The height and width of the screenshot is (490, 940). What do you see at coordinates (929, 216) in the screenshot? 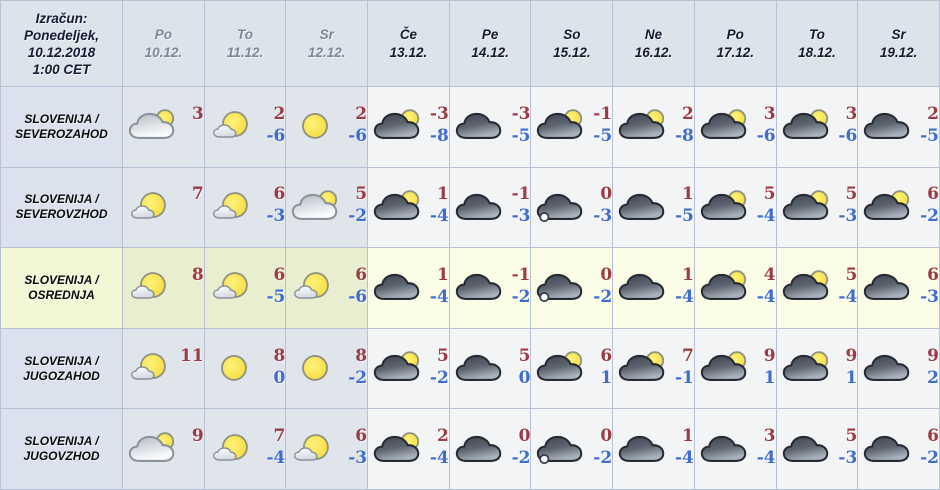
I see `low-temp: -2` at bounding box center [929, 216].